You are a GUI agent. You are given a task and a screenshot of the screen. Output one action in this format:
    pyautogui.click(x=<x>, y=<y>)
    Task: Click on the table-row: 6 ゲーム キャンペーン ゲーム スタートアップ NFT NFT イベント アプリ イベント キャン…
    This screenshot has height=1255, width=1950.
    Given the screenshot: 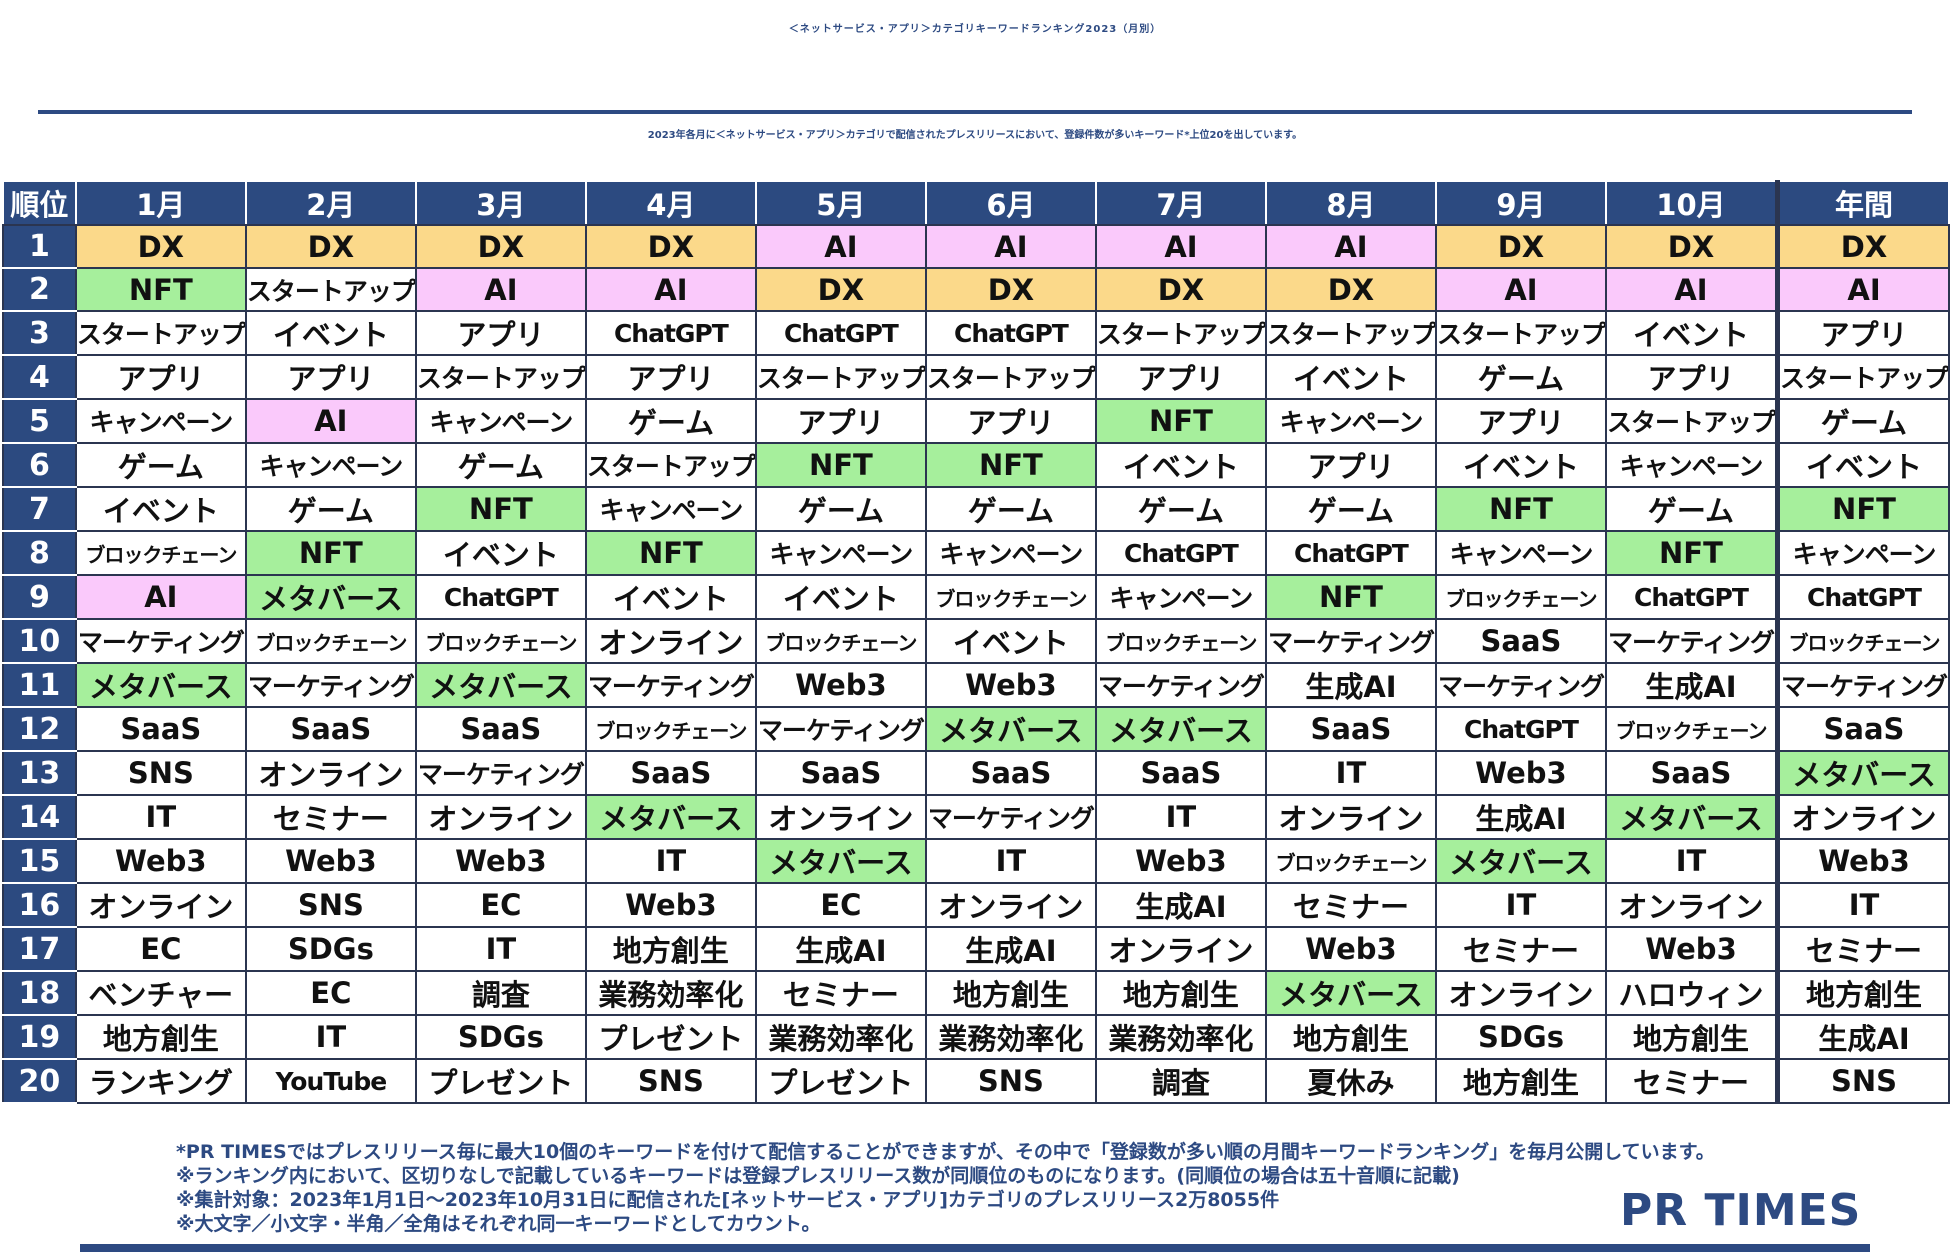 What is the action you would take?
    pyautogui.click(x=976, y=465)
    